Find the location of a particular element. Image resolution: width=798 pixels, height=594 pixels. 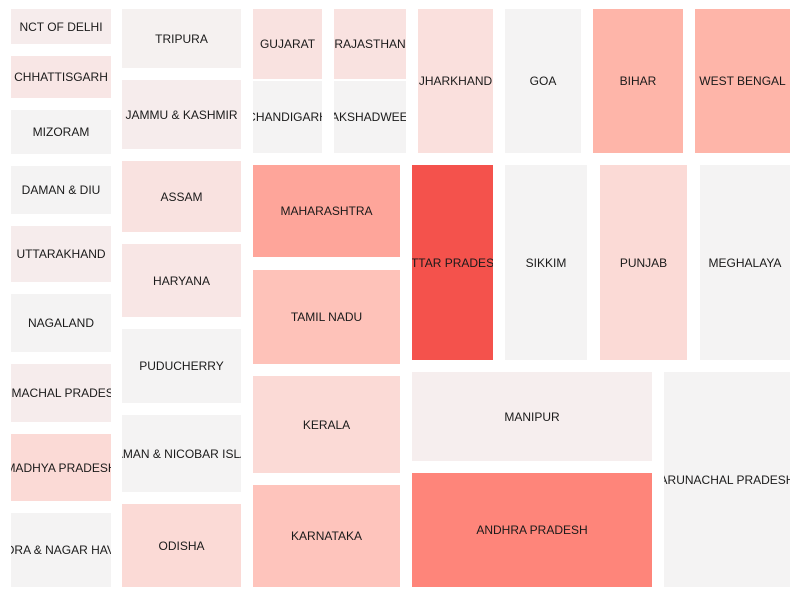

tile-bihar: BIHAR is located at coordinates (638, 81).